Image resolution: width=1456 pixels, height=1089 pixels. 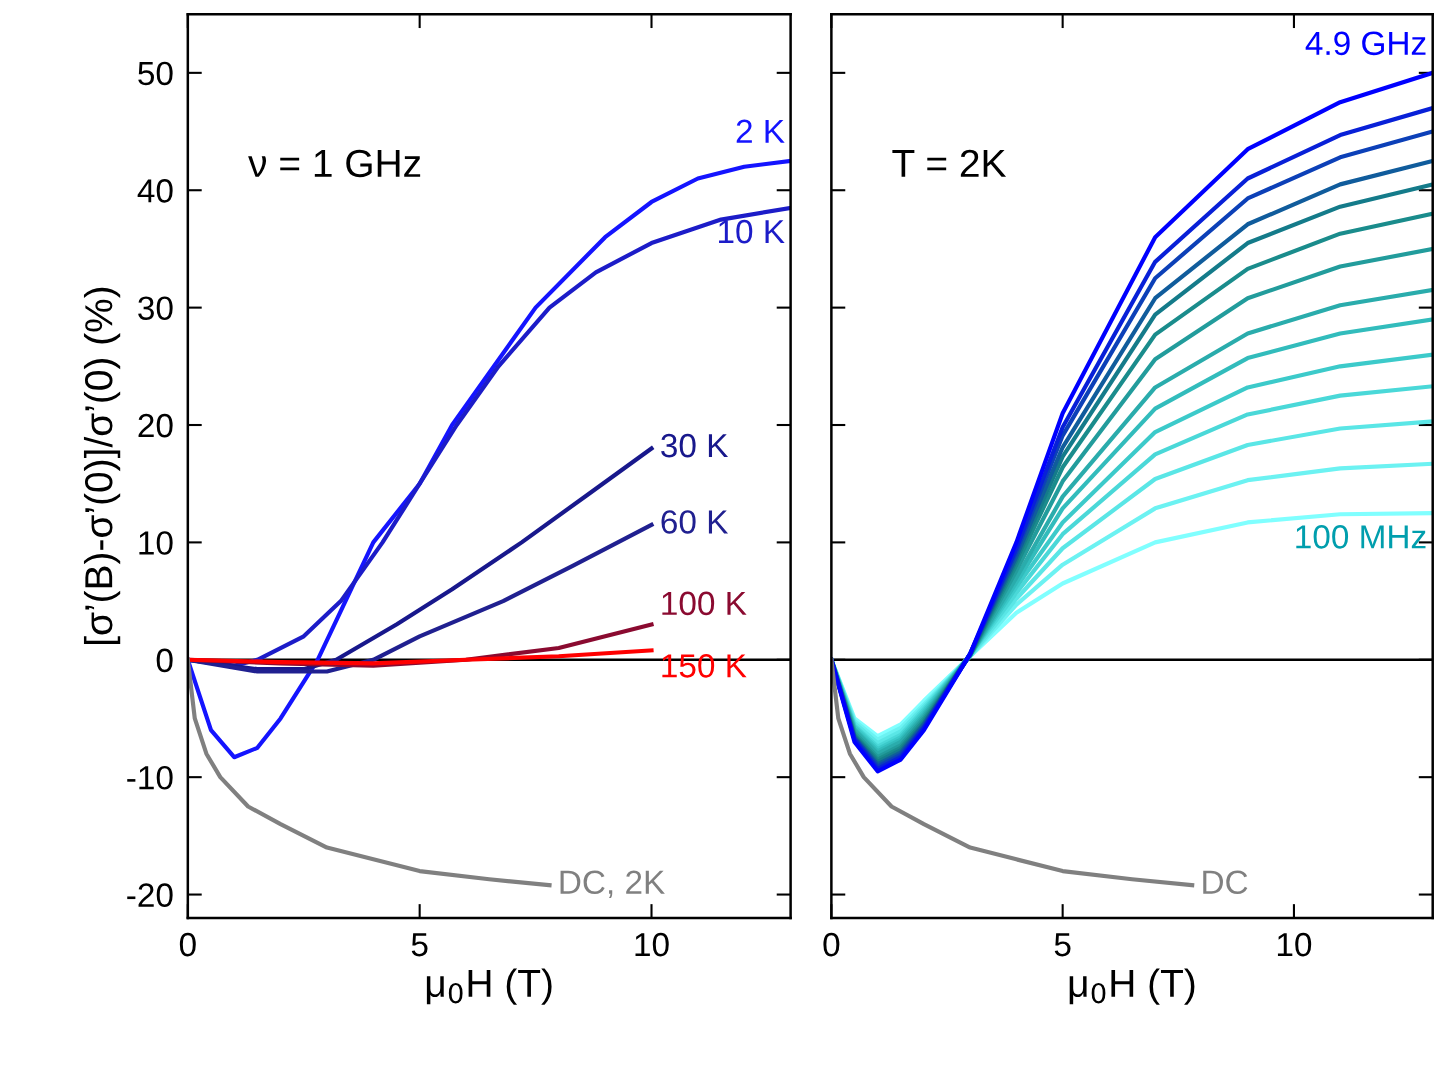 I want to click on y-tick-label: 10, so click(x=156, y=543).